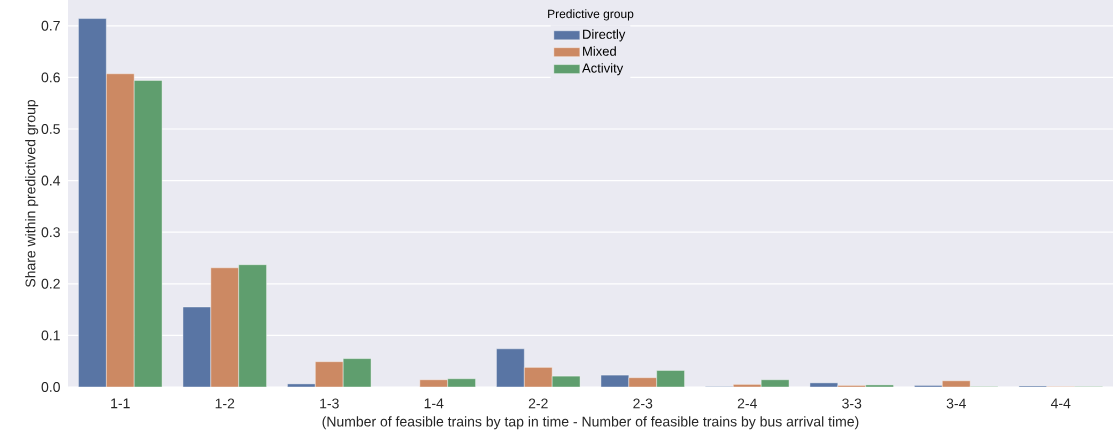 This screenshot has width=1113, height=444. What do you see at coordinates (1060, 403) in the screenshot?
I see `x-tick-label: 4-4` at bounding box center [1060, 403].